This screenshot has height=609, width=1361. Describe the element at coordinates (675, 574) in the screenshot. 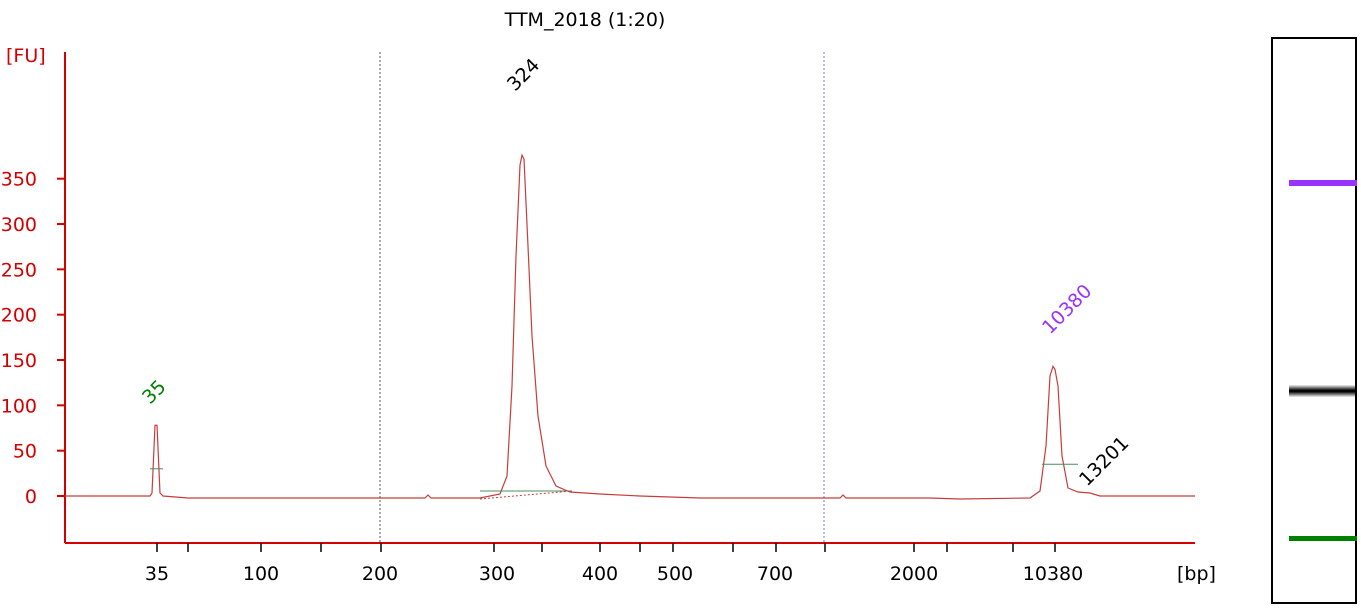

I see `x-tick-label: 500` at that location.